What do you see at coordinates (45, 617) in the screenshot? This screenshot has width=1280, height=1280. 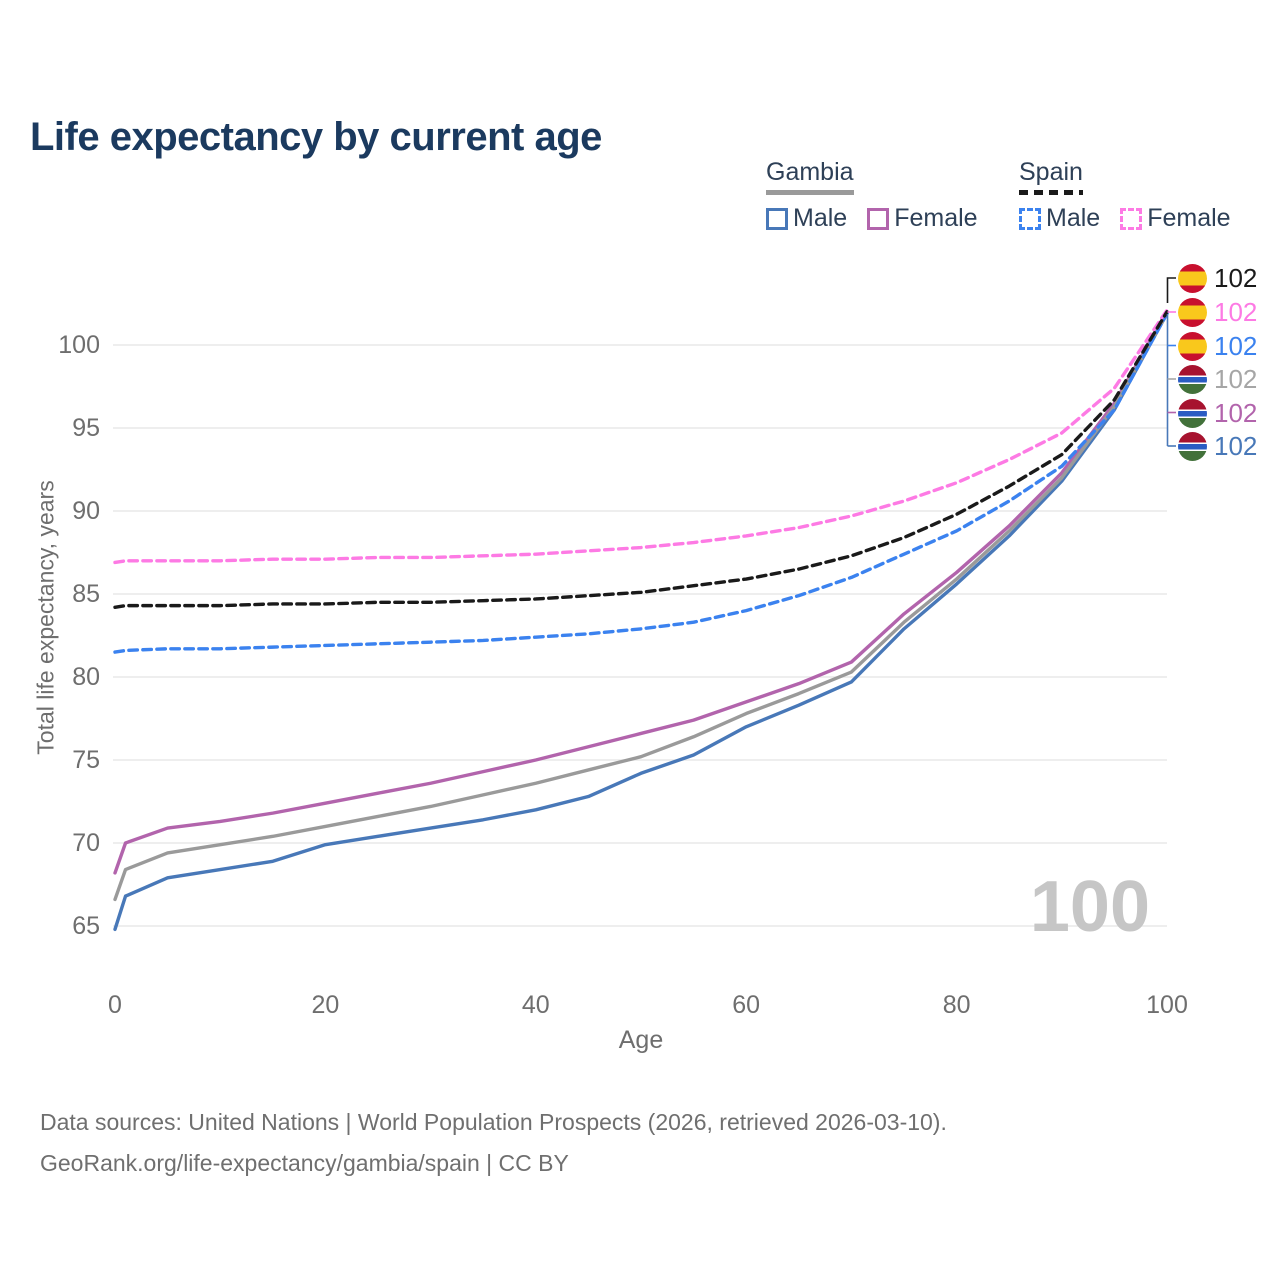 I see `y-axis-title: Total life expectancy, years` at bounding box center [45, 617].